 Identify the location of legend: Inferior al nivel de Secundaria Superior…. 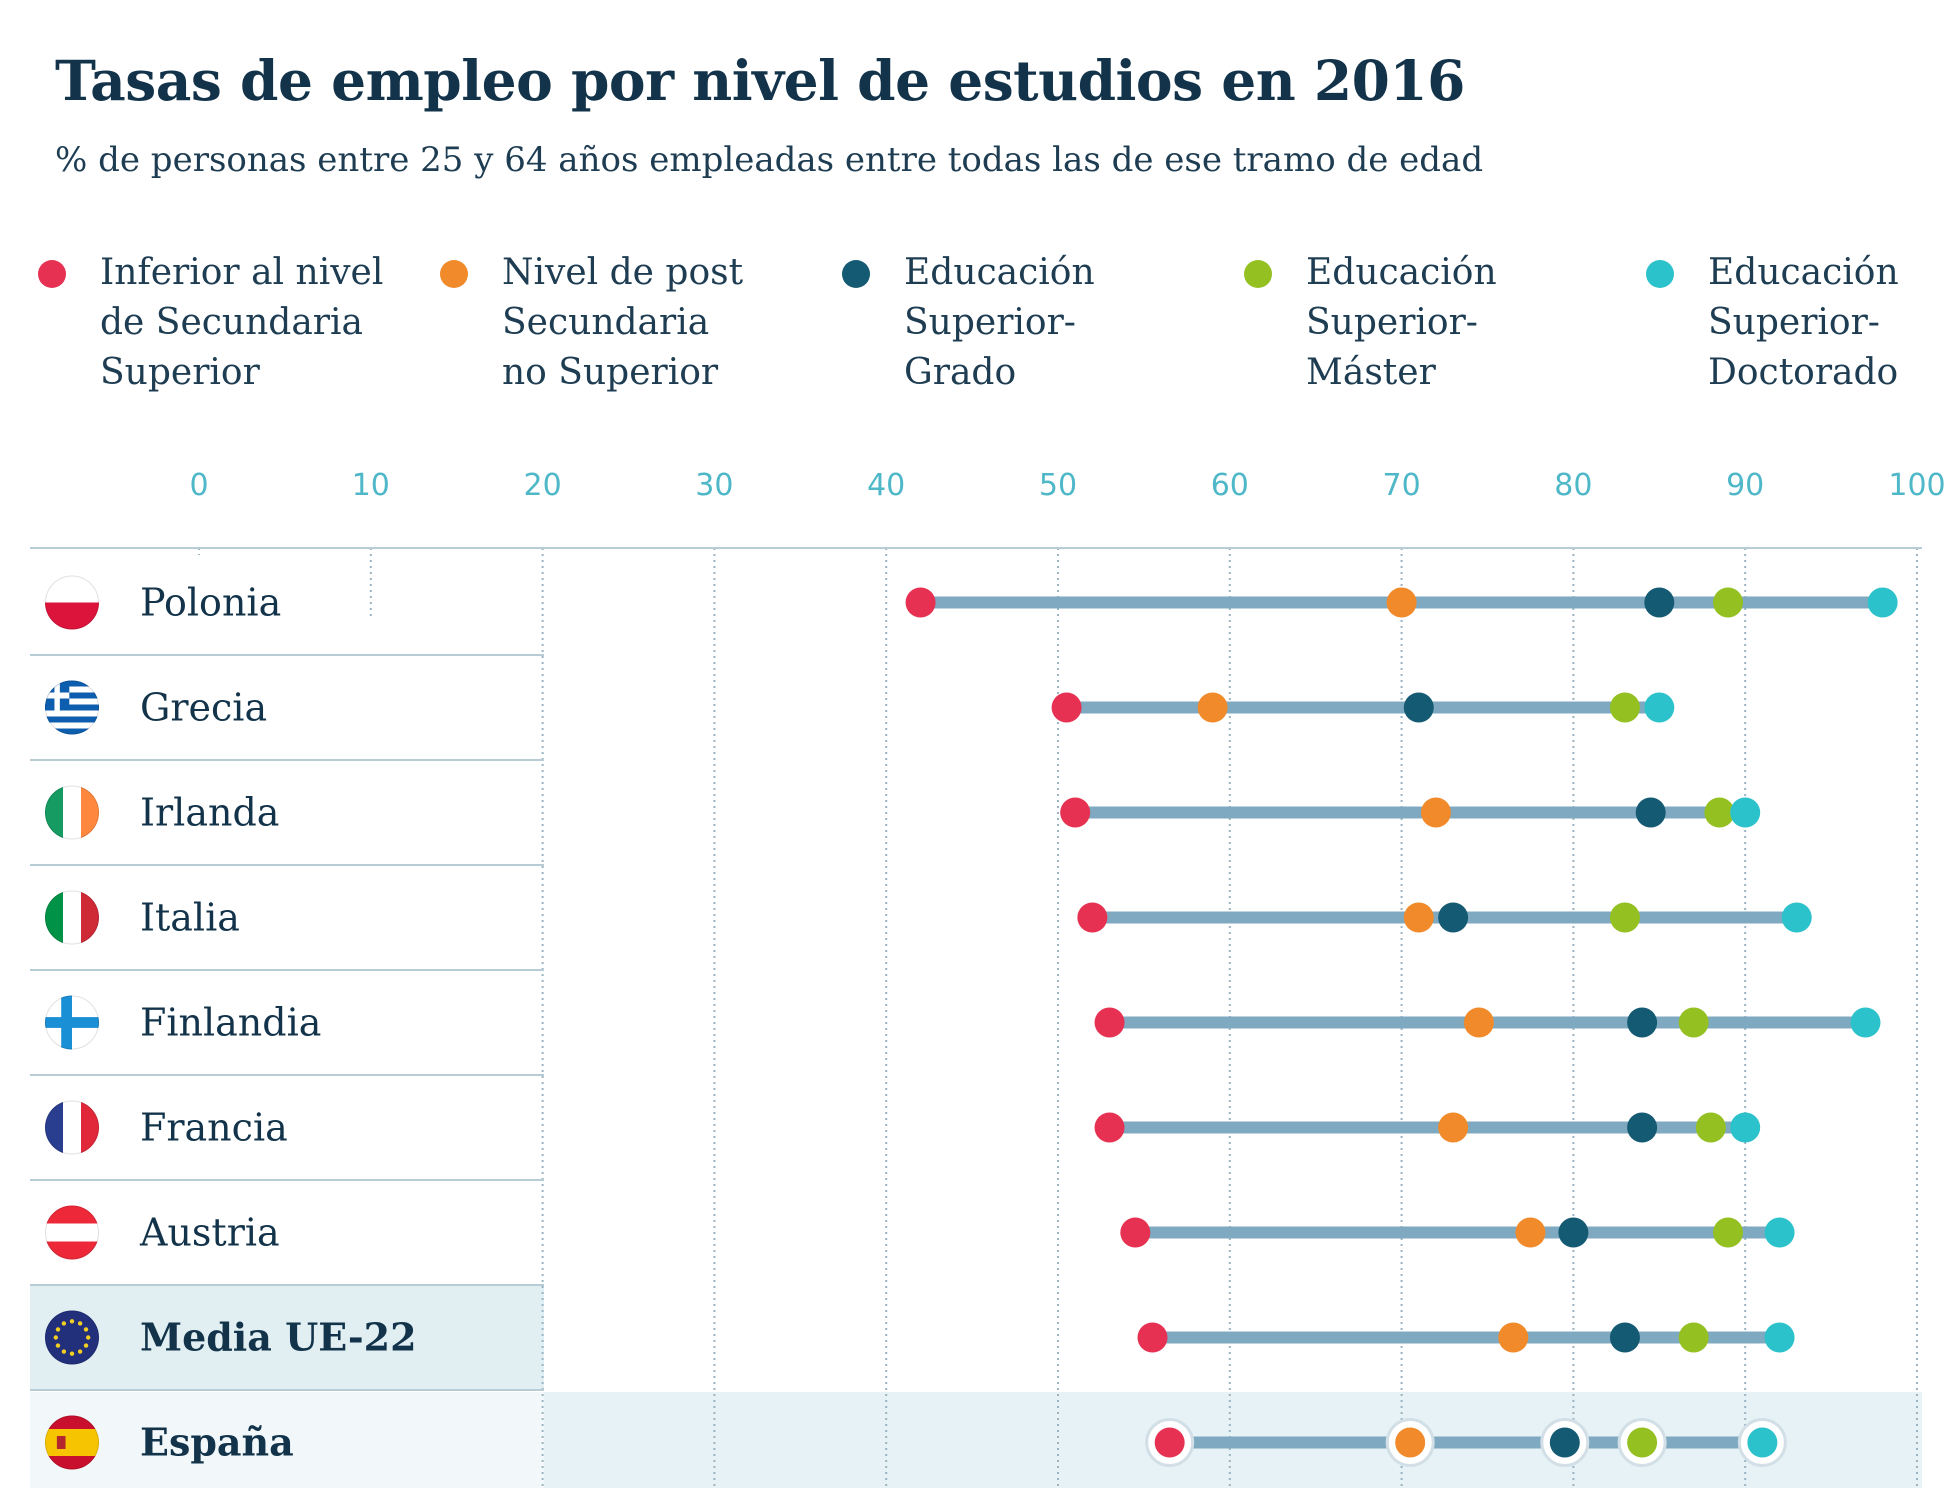
(980, 328).